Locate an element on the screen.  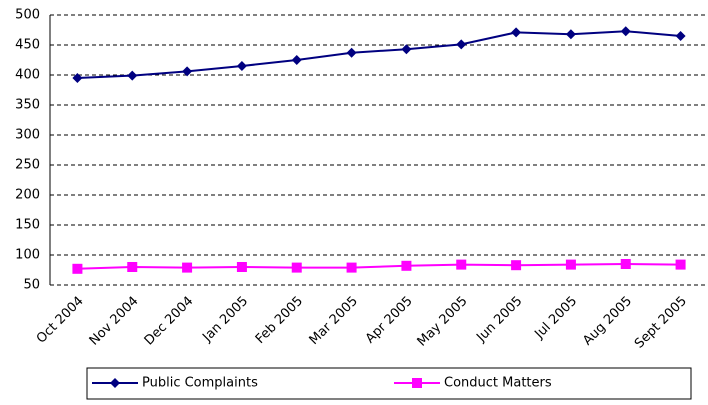
x-tick-label: Nov 2004 is located at coordinates (114, 321).